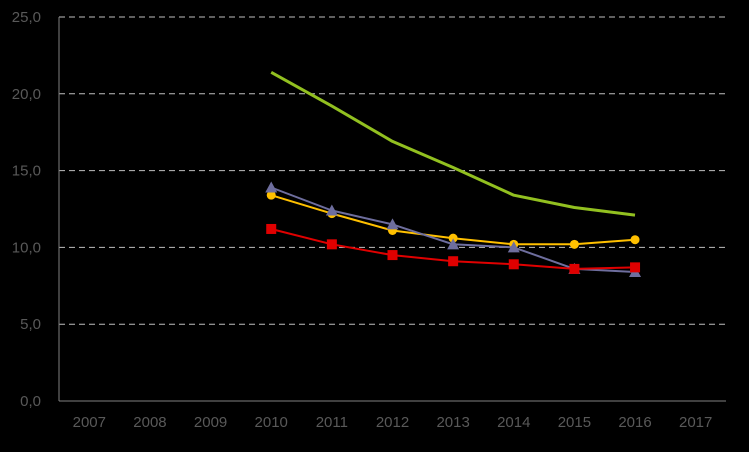 Image resolution: width=749 pixels, height=452 pixels. Describe the element at coordinates (452, 422) in the screenshot. I see `x-tick-label: 2013` at that location.